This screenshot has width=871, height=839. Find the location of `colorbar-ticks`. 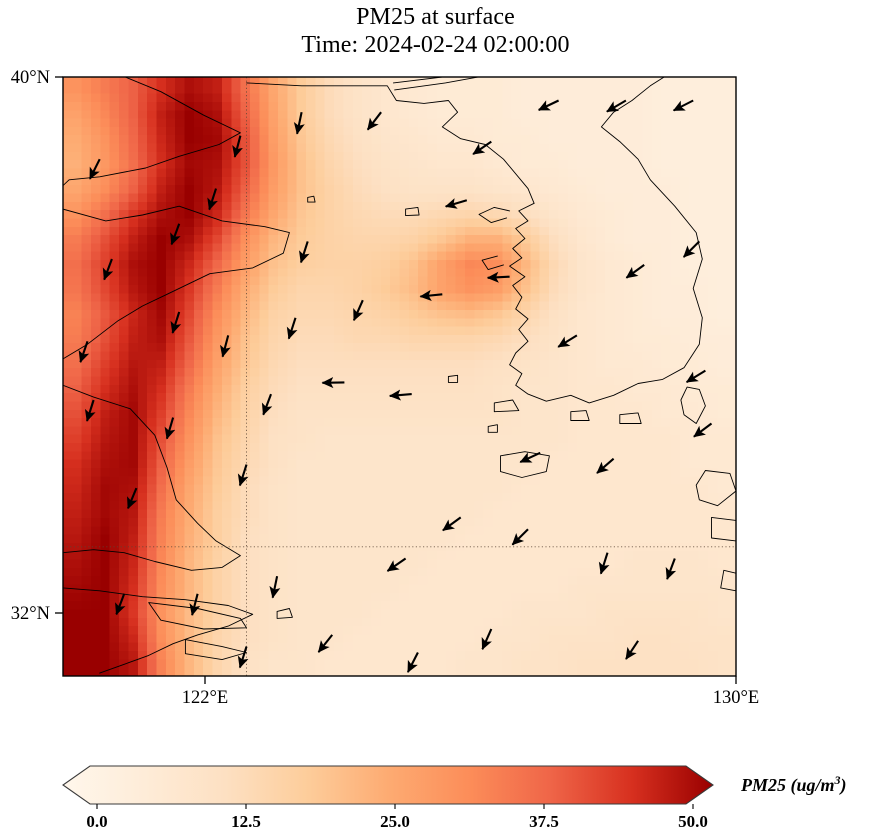

colorbar-ticks is located at coordinates (395, 806).